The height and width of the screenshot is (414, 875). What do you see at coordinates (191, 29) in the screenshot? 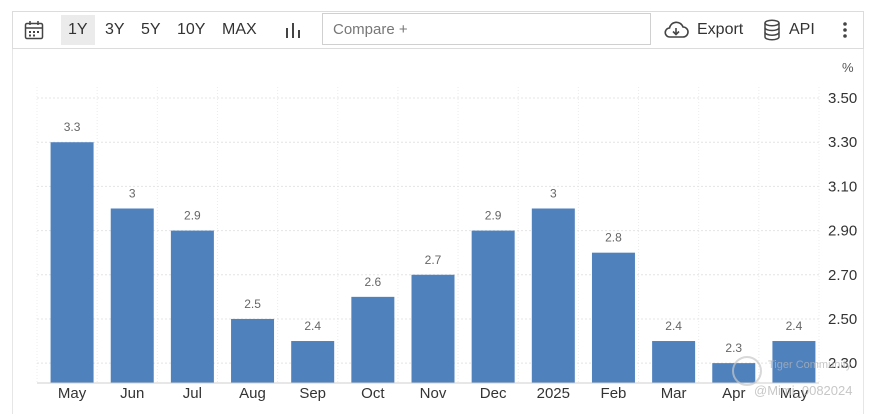
I see `range-button-10y: 10Y` at bounding box center [191, 29].